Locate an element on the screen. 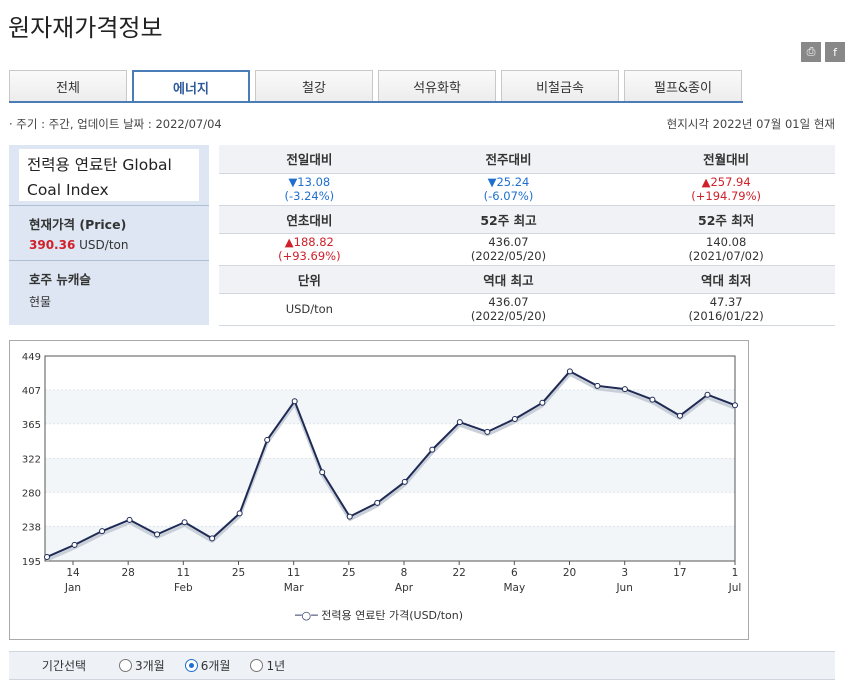 This screenshot has height=689, width=845. period-option-label: 6개월 is located at coordinates (215, 666).